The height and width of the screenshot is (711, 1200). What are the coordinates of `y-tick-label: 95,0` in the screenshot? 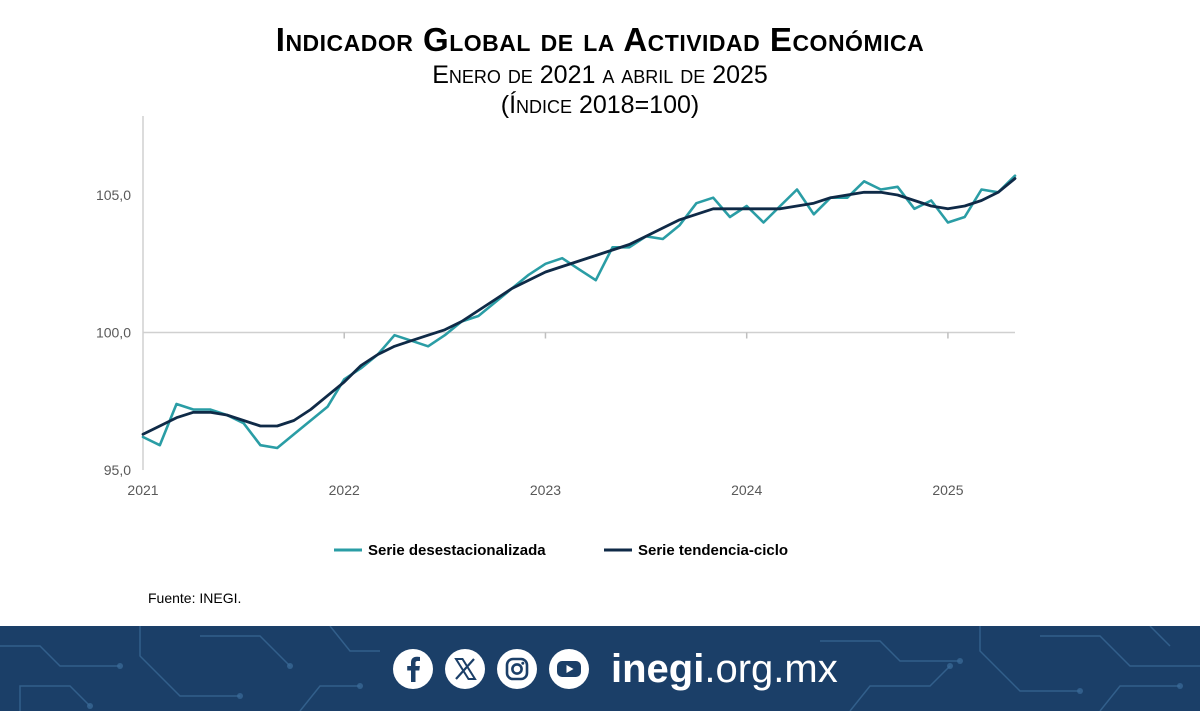 It's located at (117, 470).